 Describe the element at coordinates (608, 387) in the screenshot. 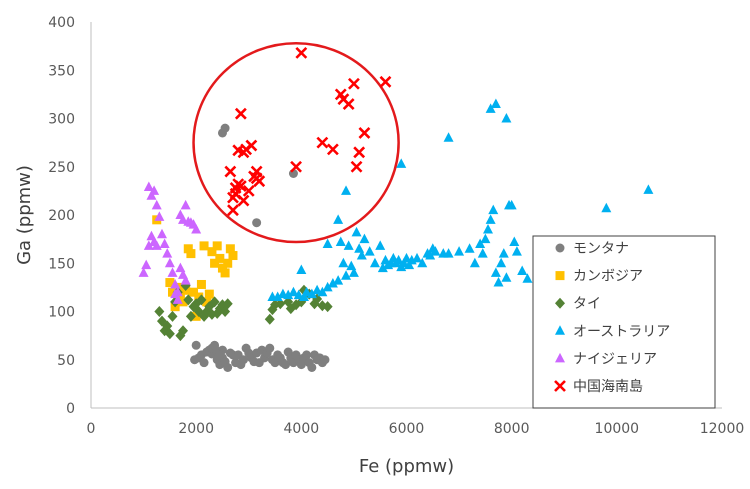

I see `legend-label: 中国海南島` at that location.